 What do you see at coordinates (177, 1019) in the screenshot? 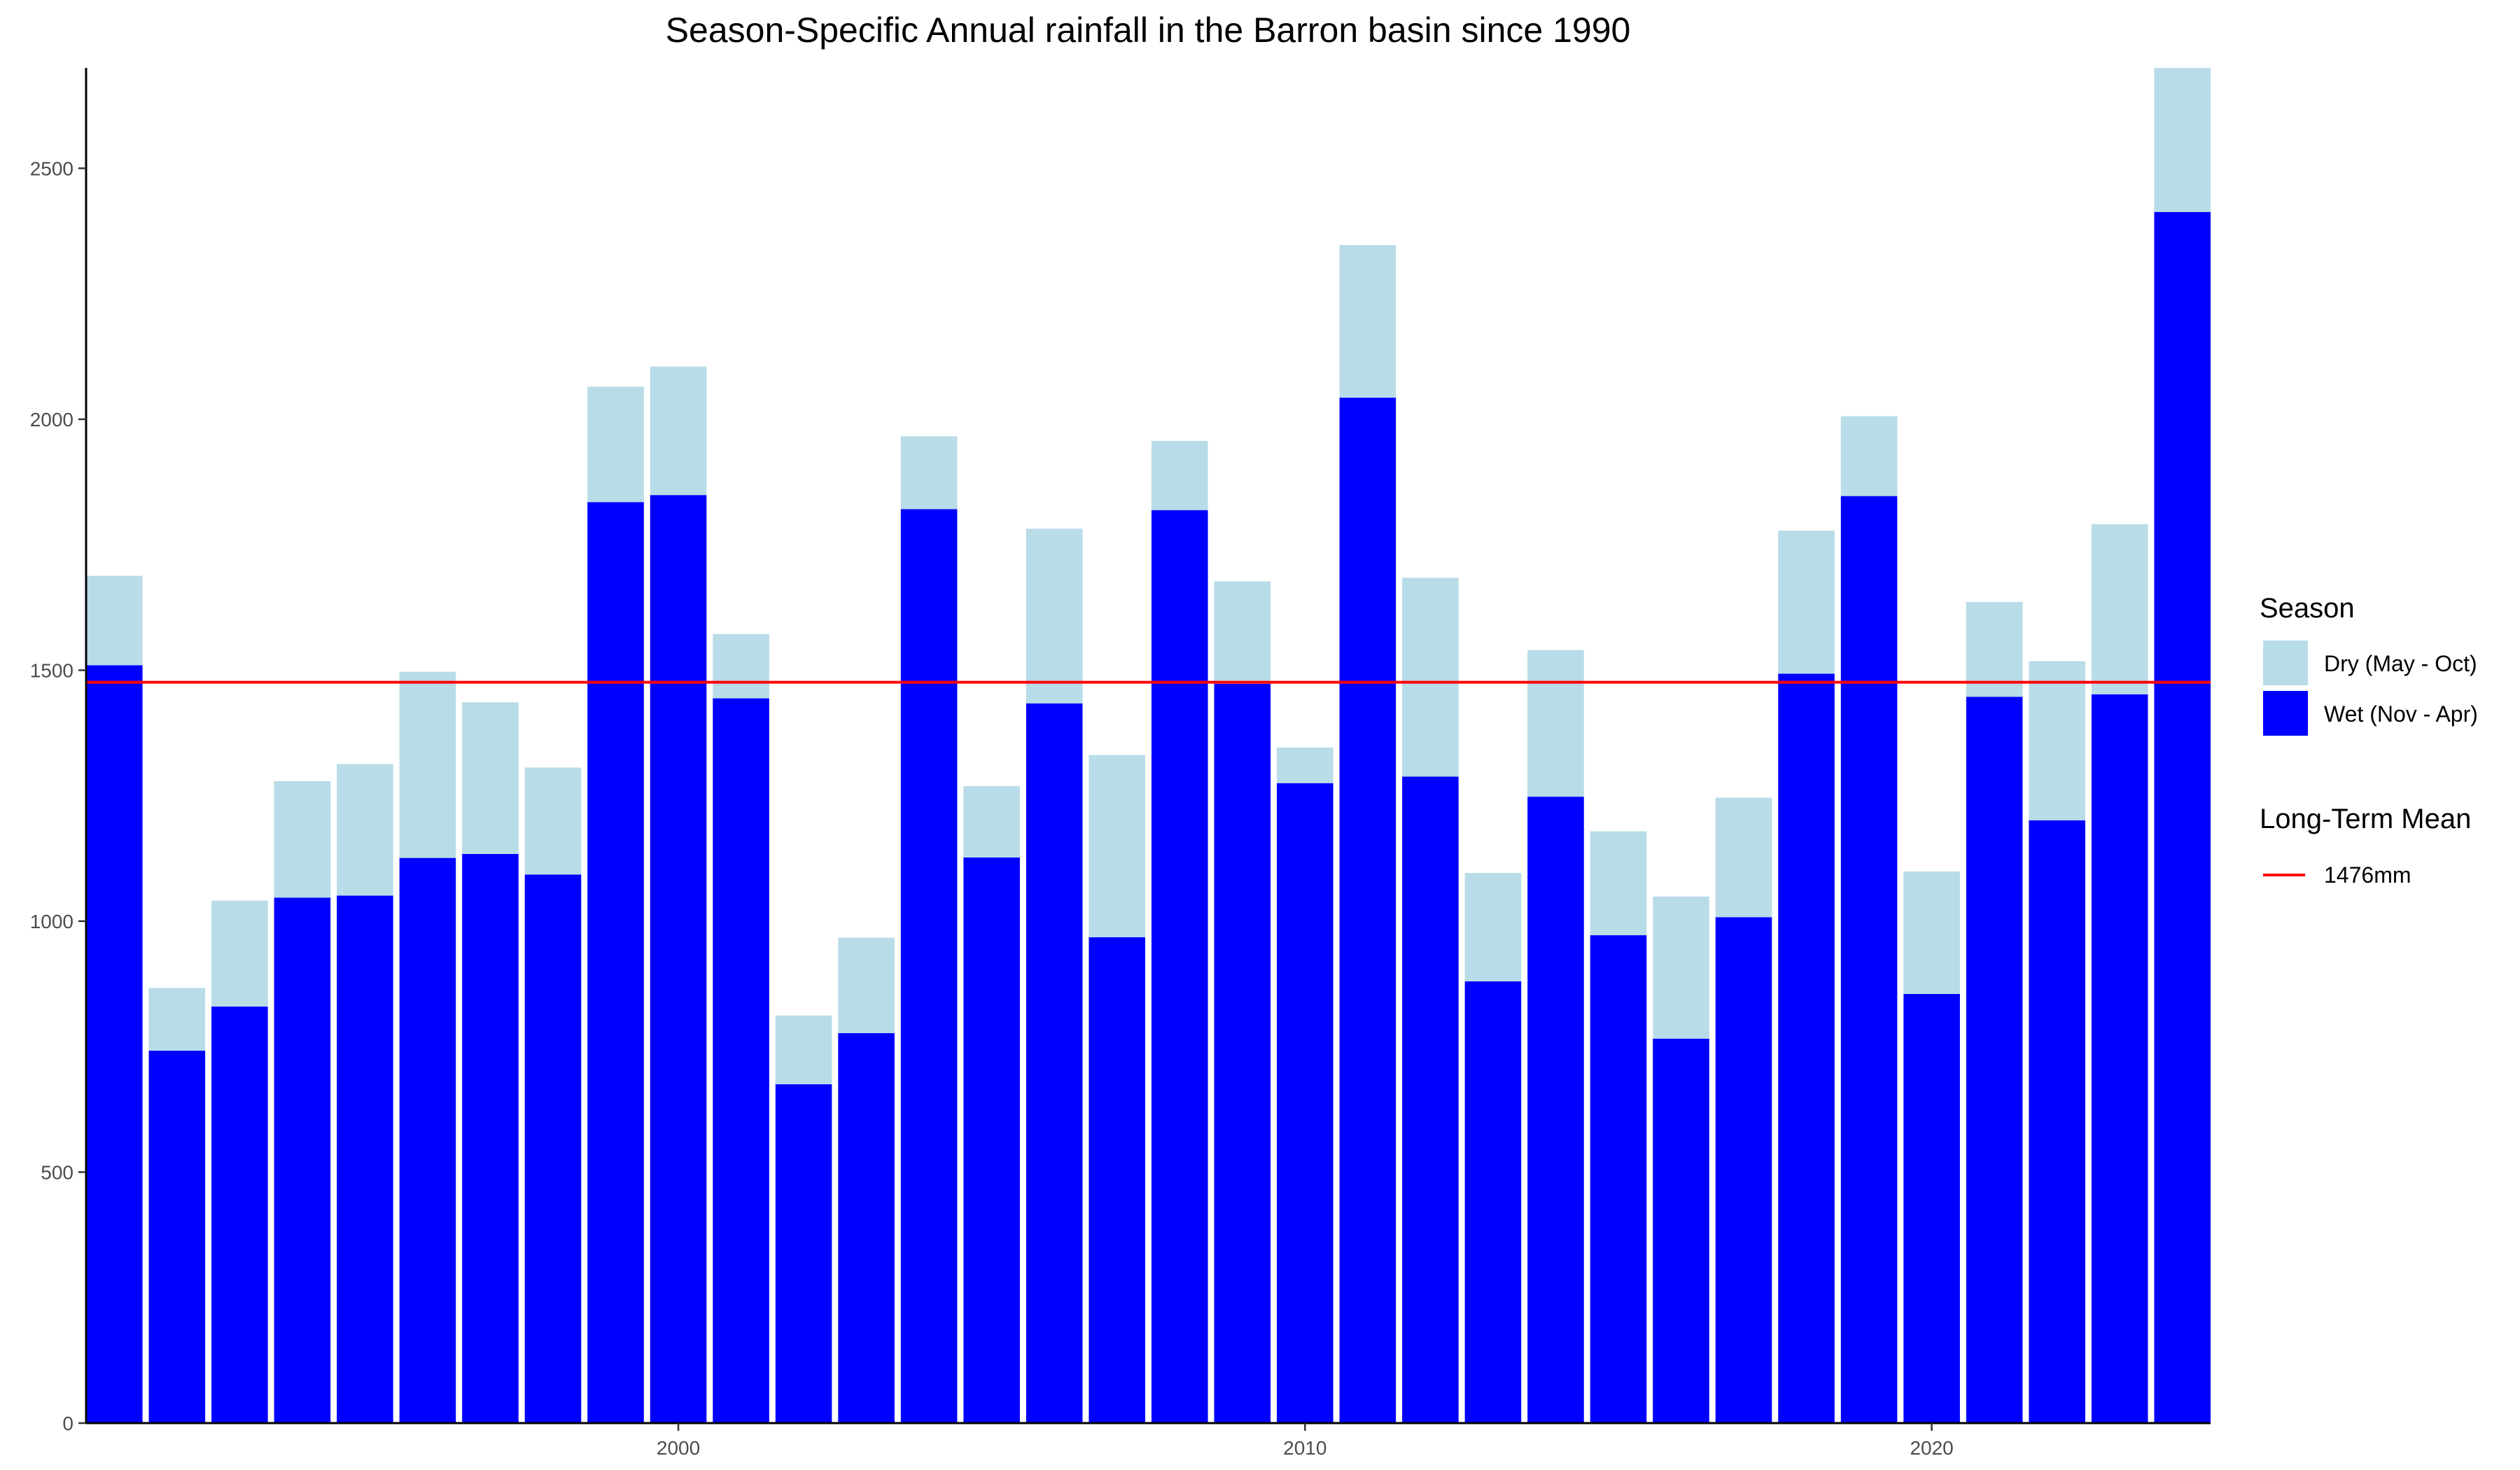
I see `bar-dry-1992` at bounding box center [177, 1019].